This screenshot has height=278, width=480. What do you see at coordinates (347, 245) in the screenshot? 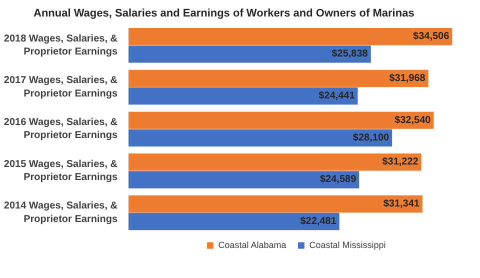
I see `legend-label: Coastal Mississippi` at bounding box center [347, 245].